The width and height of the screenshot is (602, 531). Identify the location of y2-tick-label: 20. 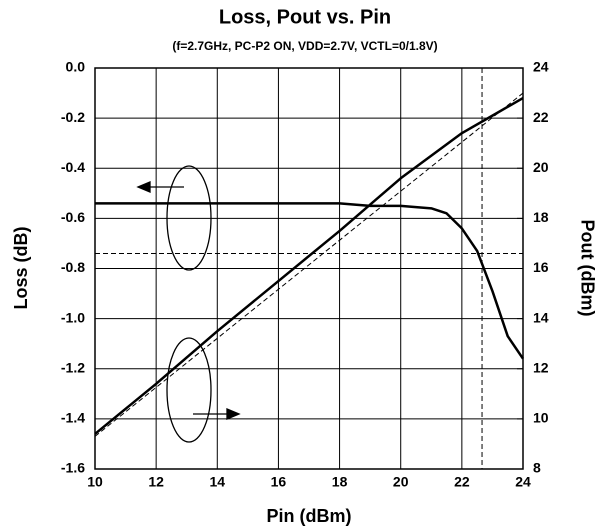
(541, 167).